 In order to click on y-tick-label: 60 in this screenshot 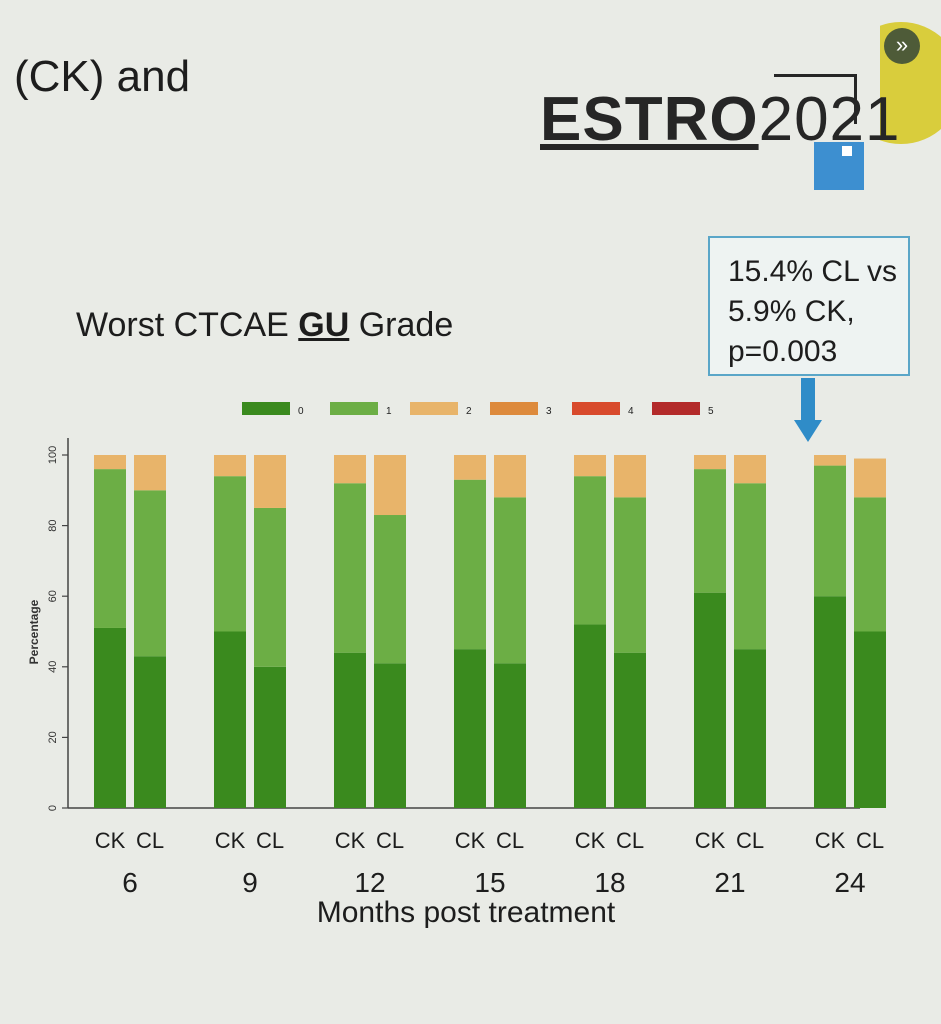, I will do `click(53, 596)`.